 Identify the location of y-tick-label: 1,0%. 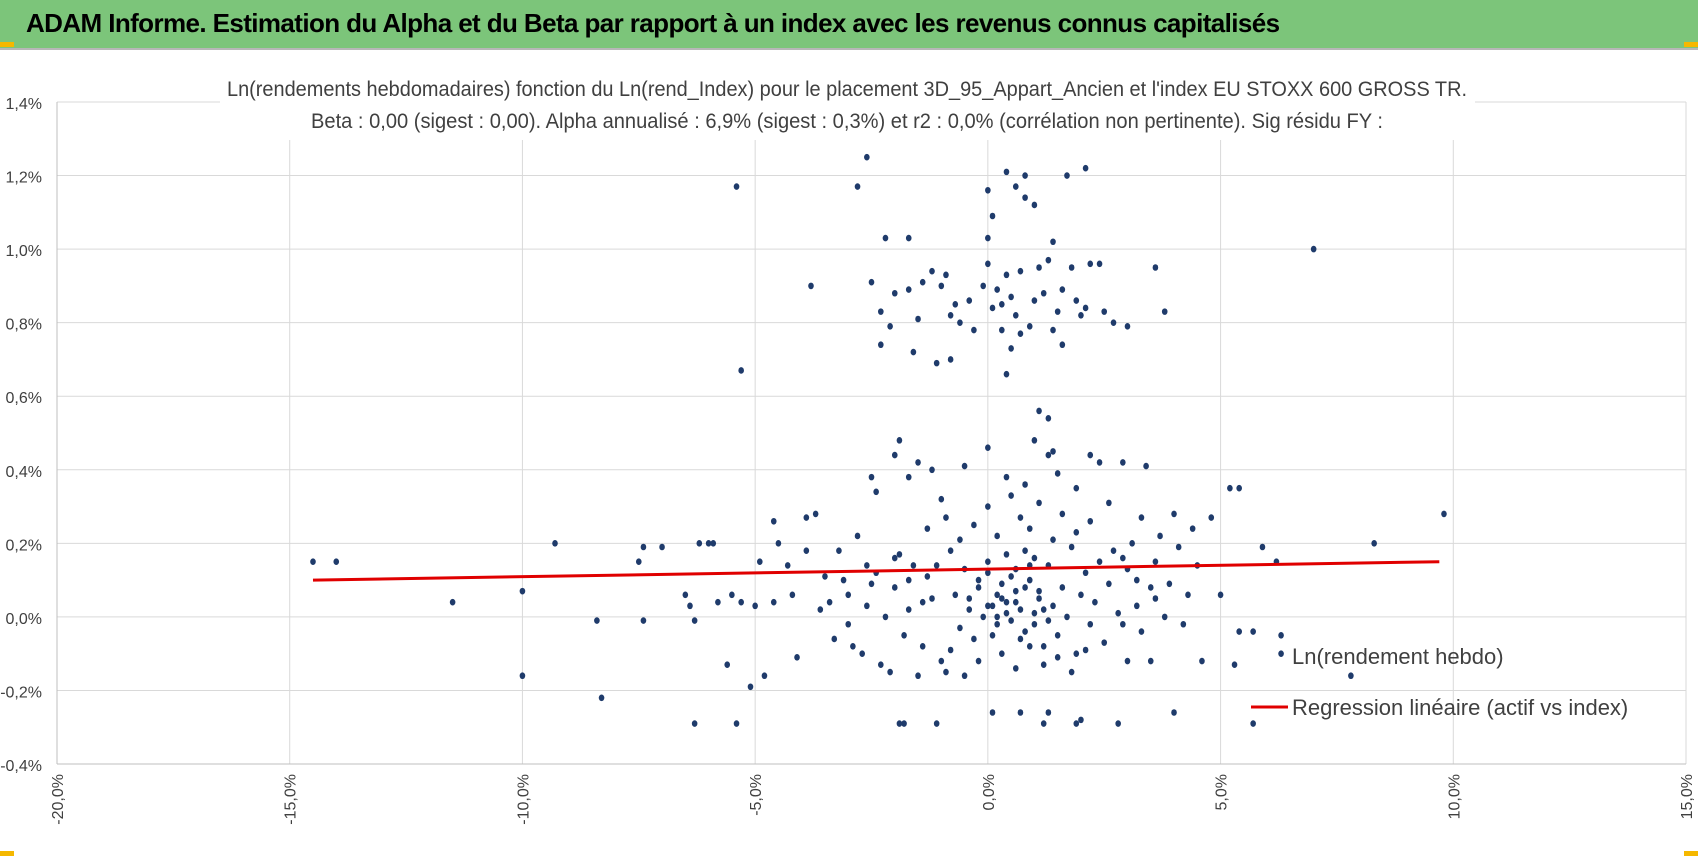
(24, 251).